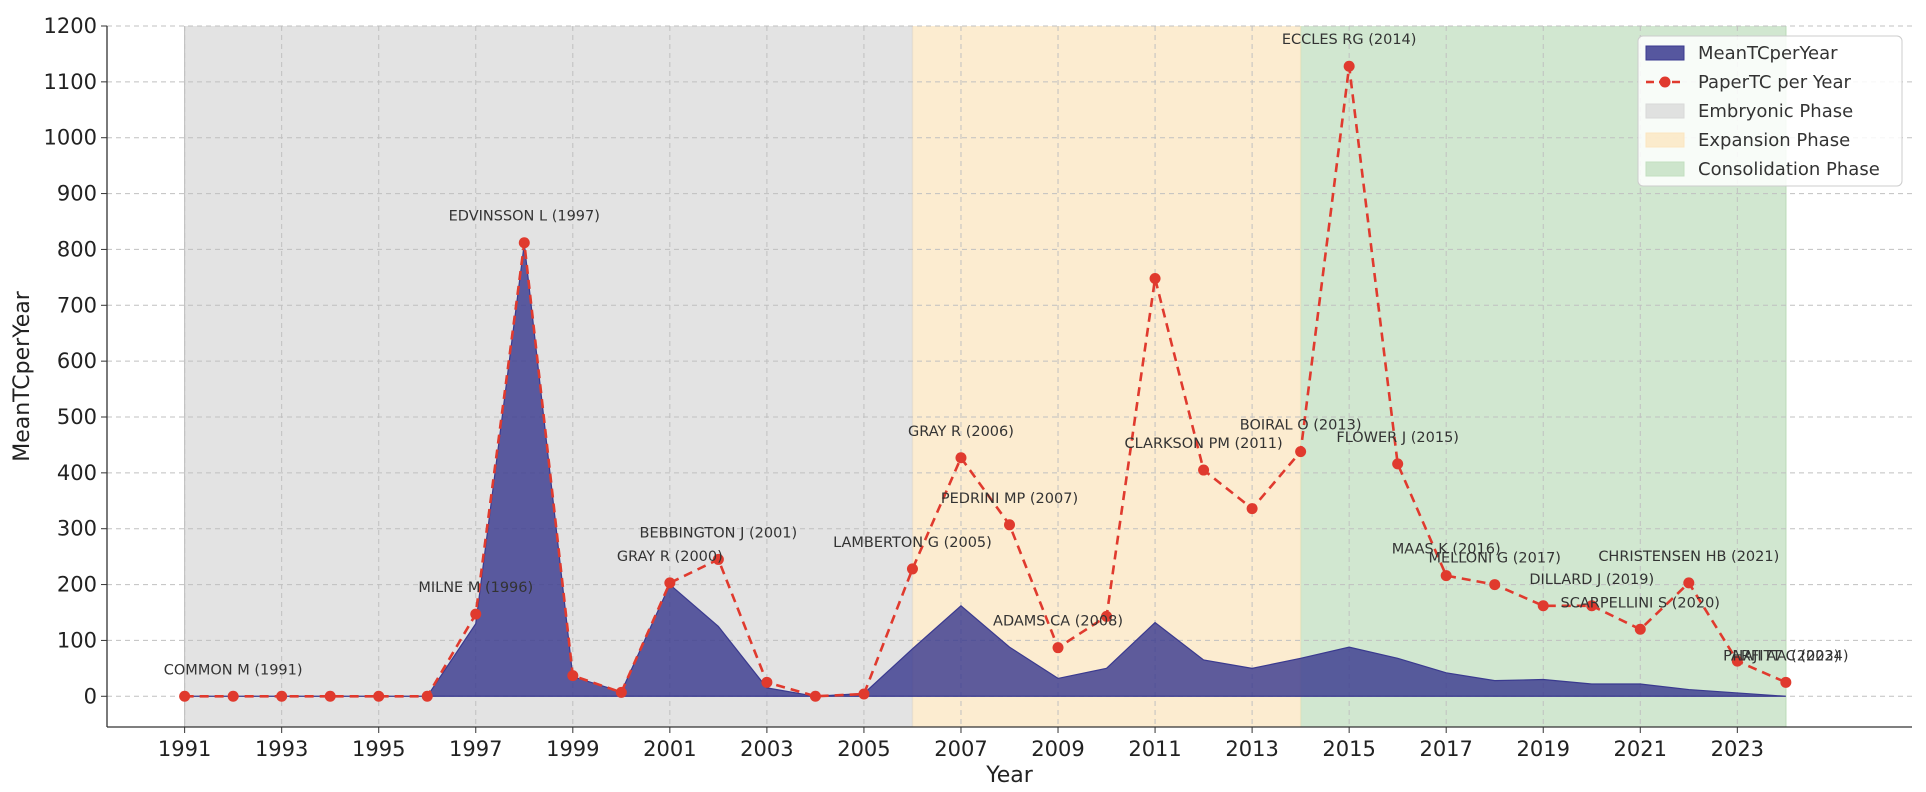 The image size is (1926, 792). I want to click on annotation-label: DILLARD J (2019), so click(1591, 580).